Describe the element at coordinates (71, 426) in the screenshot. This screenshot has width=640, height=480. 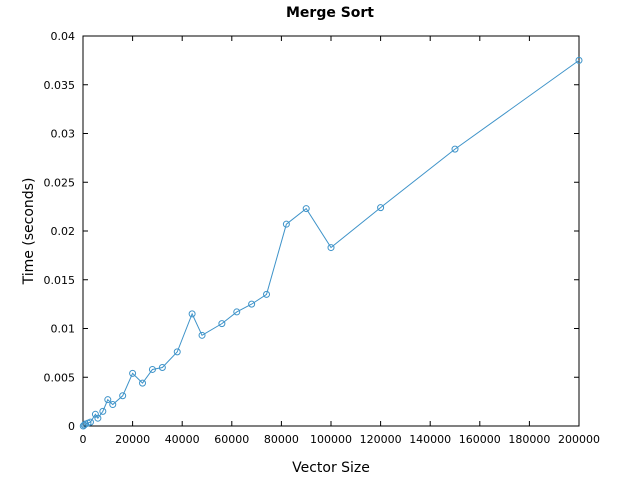
I see `y-tick-label: 0` at that location.